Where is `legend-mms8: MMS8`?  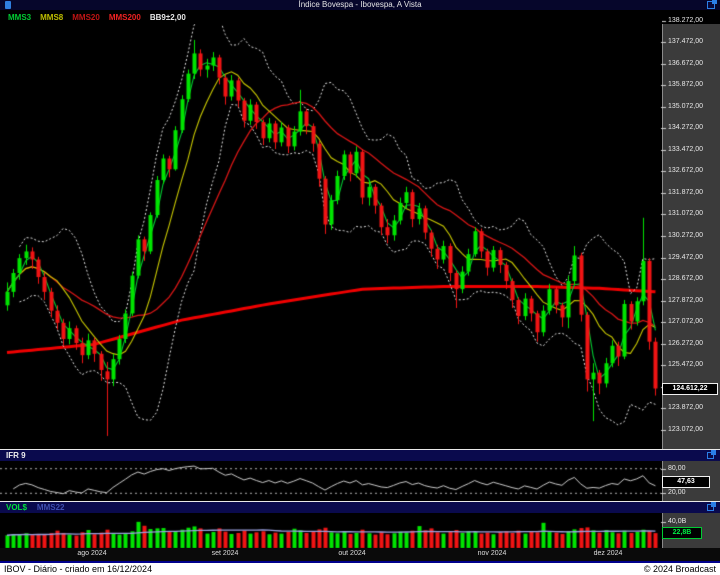 legend-mms8: MMS8 is located at coordinates (52, 17).